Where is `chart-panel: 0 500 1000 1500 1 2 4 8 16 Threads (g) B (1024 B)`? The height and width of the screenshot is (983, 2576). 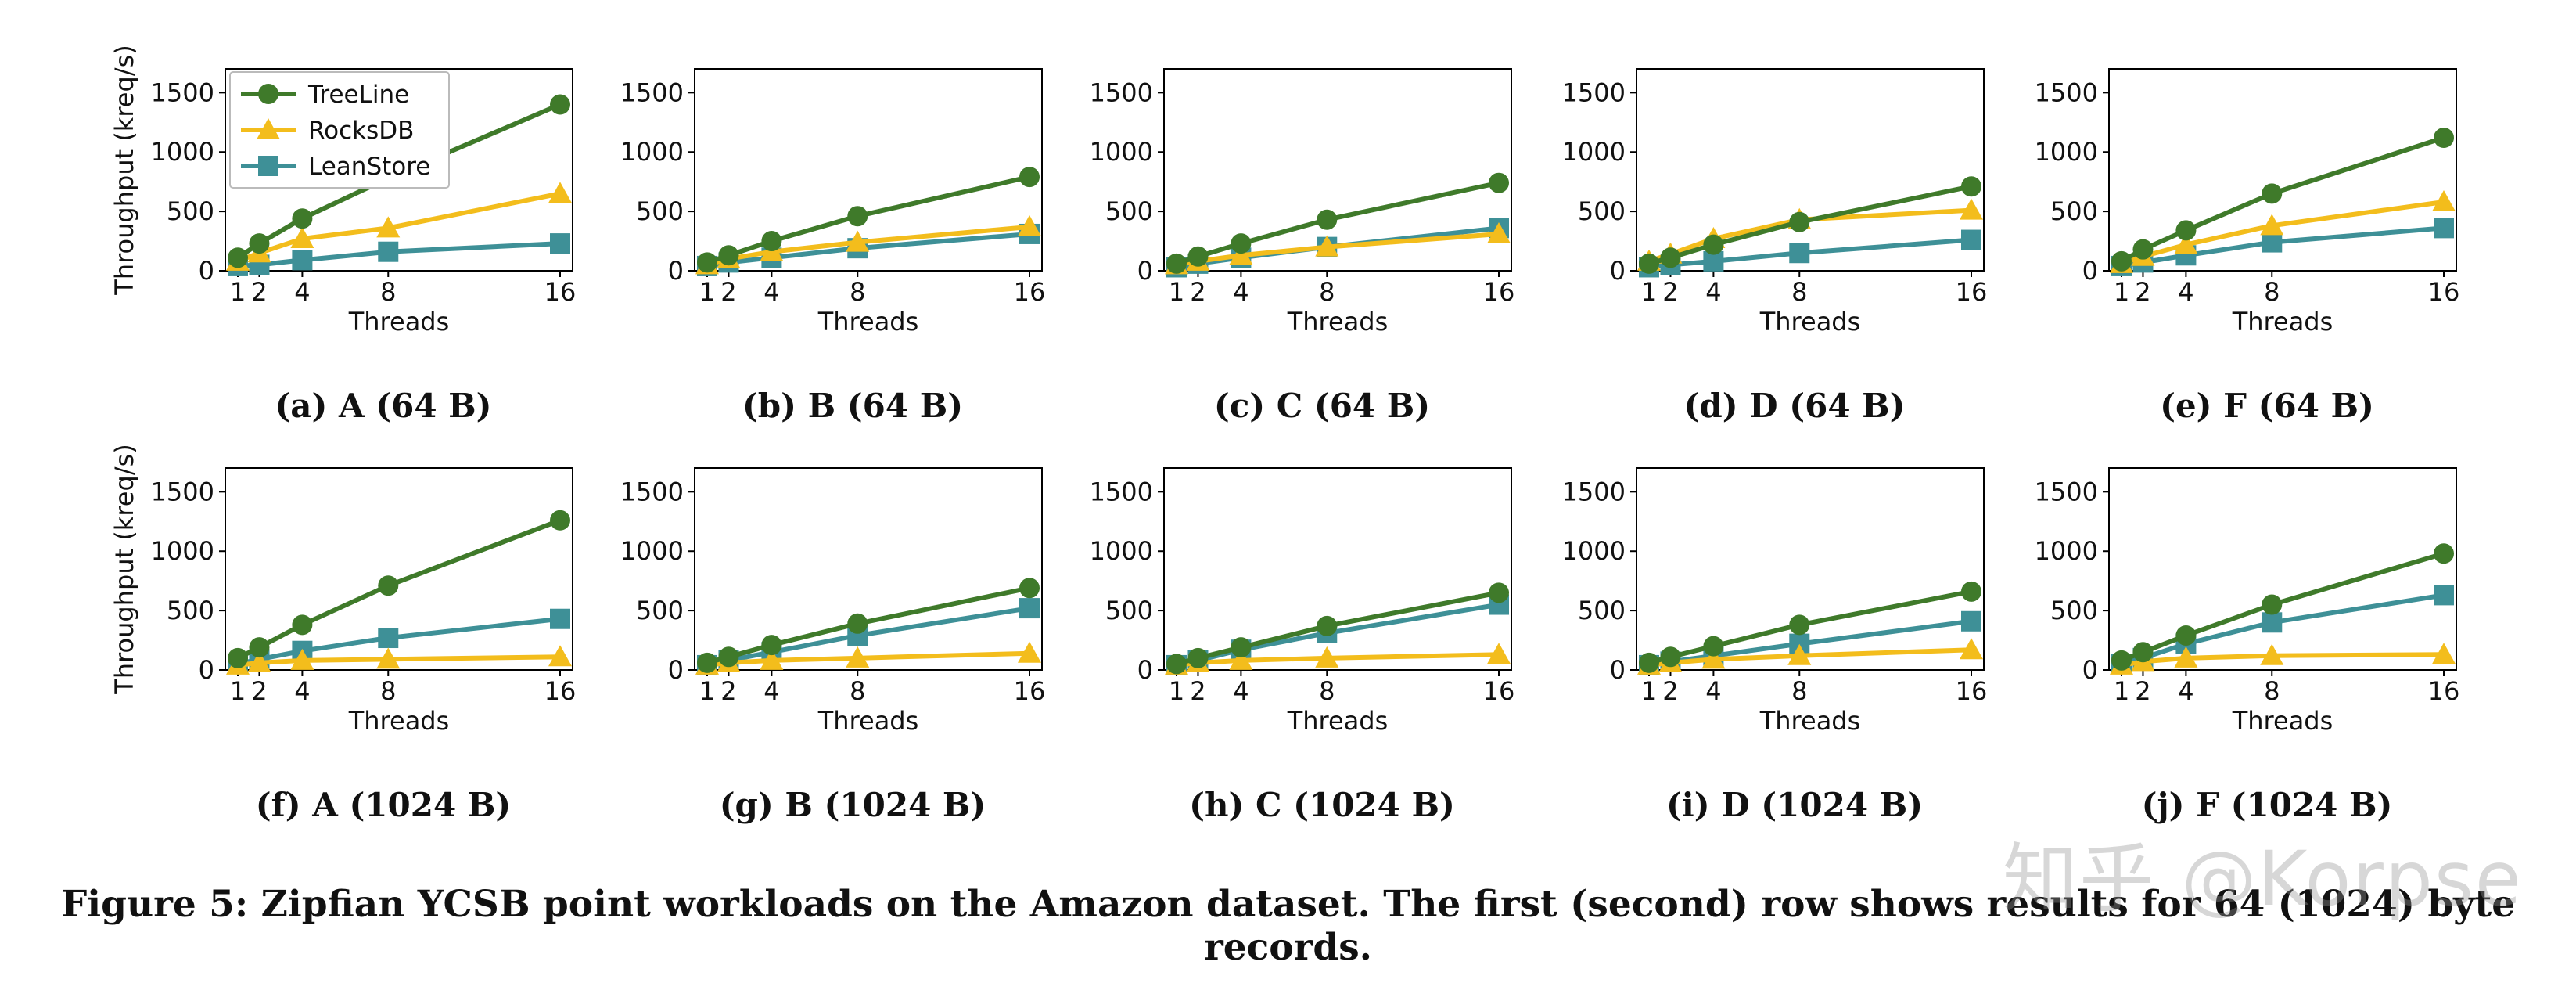
chart-panel: 0 500 1000 1500 1 2 4 8 16 Threads (g) B (1024 B) is located at coordinates (832, 645).